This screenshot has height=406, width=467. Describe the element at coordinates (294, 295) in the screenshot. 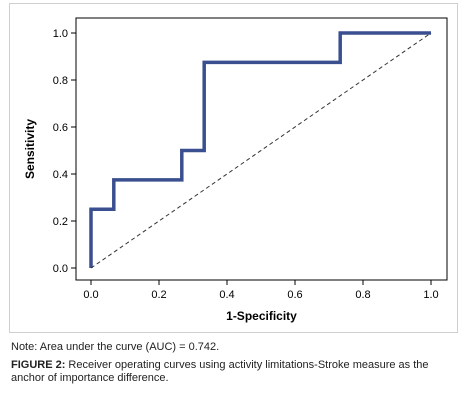

I see `x-tick-label: 0.6` at that location.